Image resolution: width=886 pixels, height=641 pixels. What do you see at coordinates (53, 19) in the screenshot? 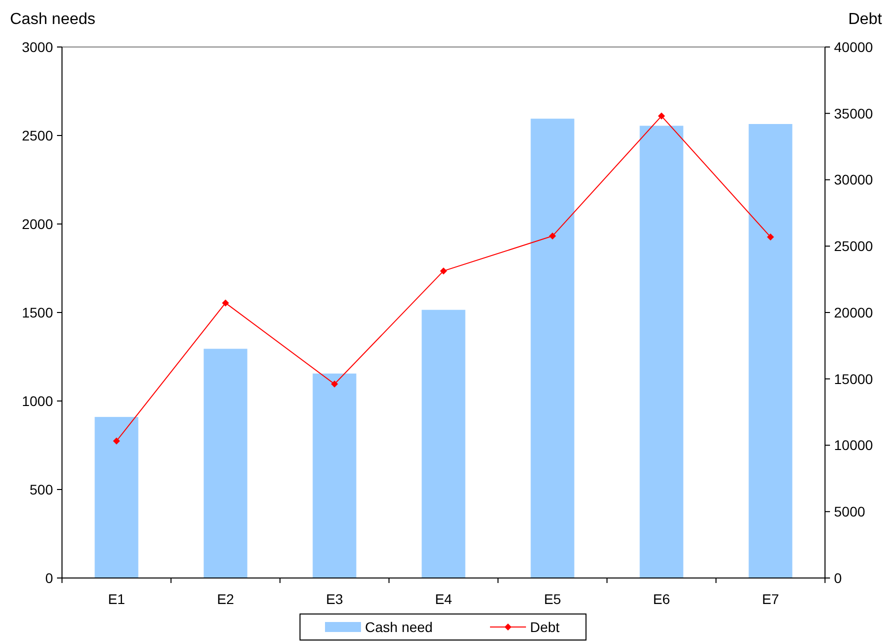
I see `y-axis-title: Cash needs` at bounding box center [53, 19].